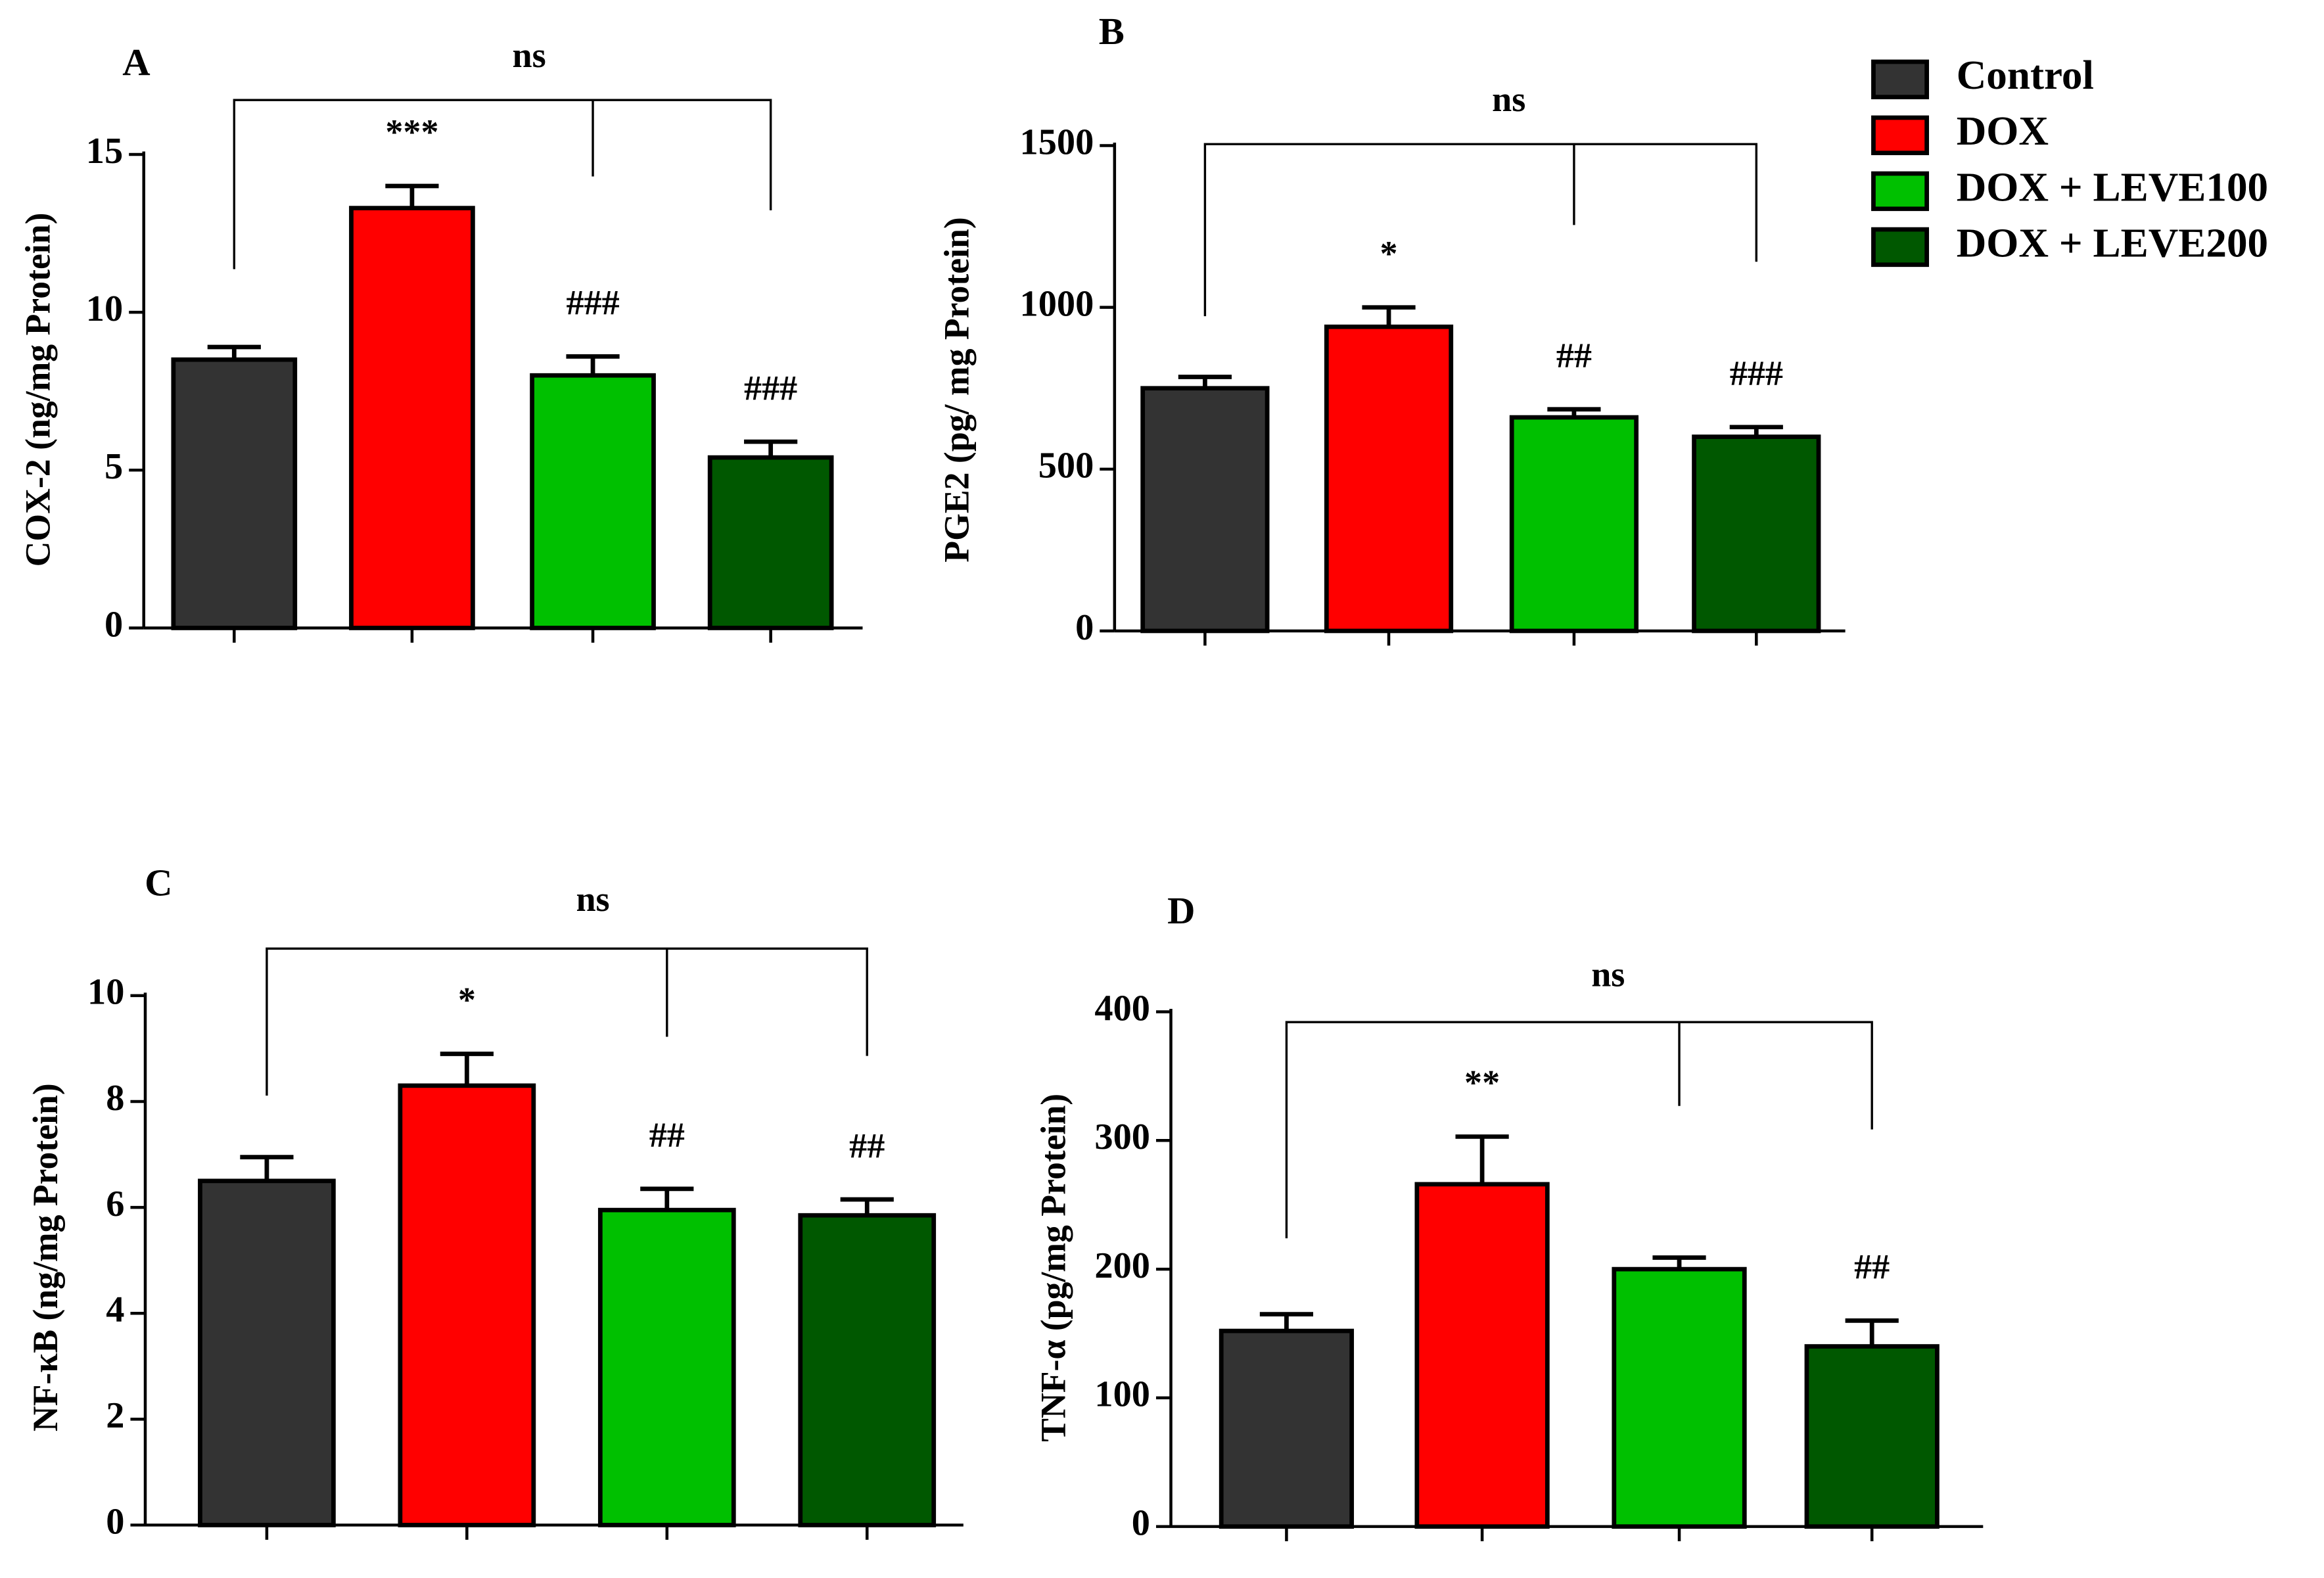 Image resolution: width=2324 pixels, height=1578 pixels. I want to click on y-axis-label: TNF-α (pg/mg Protein), so click(1053, 1268).